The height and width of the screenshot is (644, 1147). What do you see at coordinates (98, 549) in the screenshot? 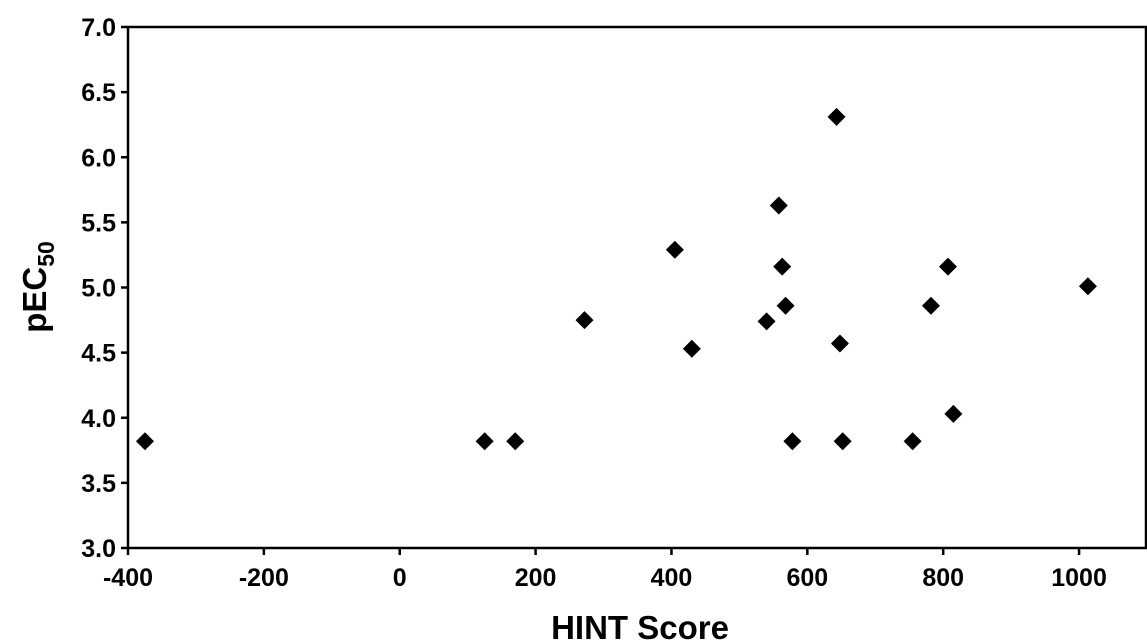
I see `y-tick-label: 3.0` at bounding box center [98, 549].